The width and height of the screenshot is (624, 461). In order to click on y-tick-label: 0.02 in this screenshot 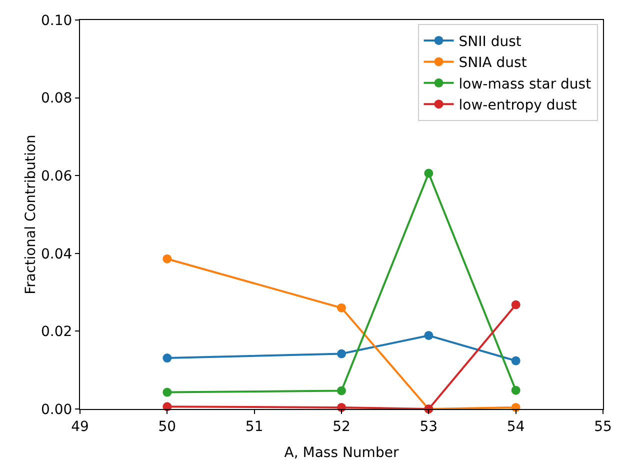, I will do `click(56, 332)`.